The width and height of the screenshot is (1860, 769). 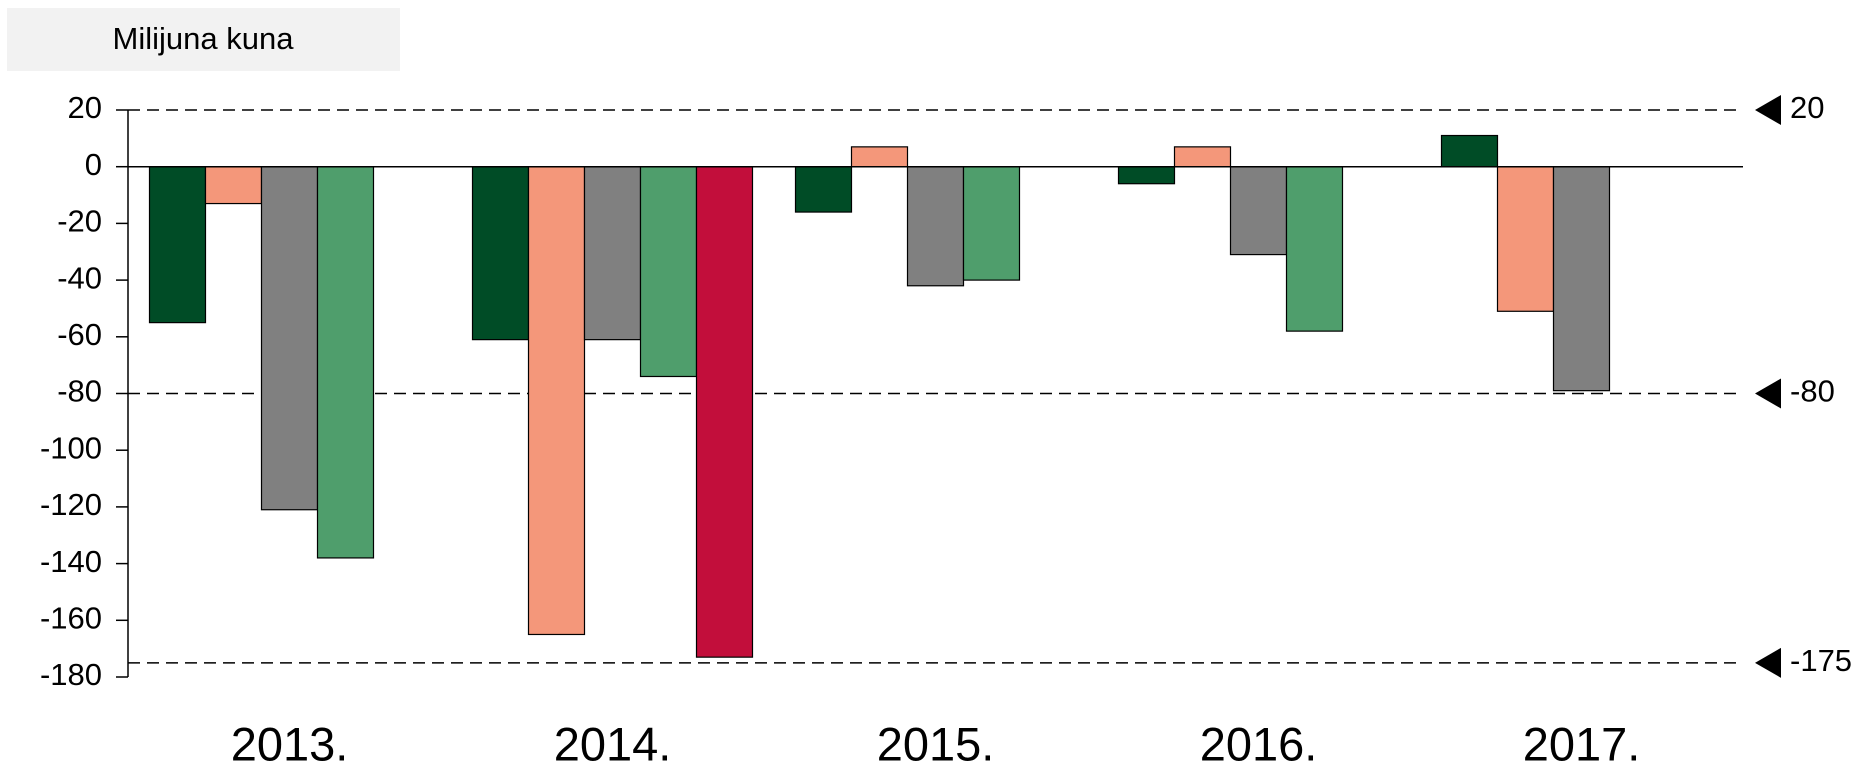 I want to click on x-tick-label: 2014., so click(x=613, y=743).